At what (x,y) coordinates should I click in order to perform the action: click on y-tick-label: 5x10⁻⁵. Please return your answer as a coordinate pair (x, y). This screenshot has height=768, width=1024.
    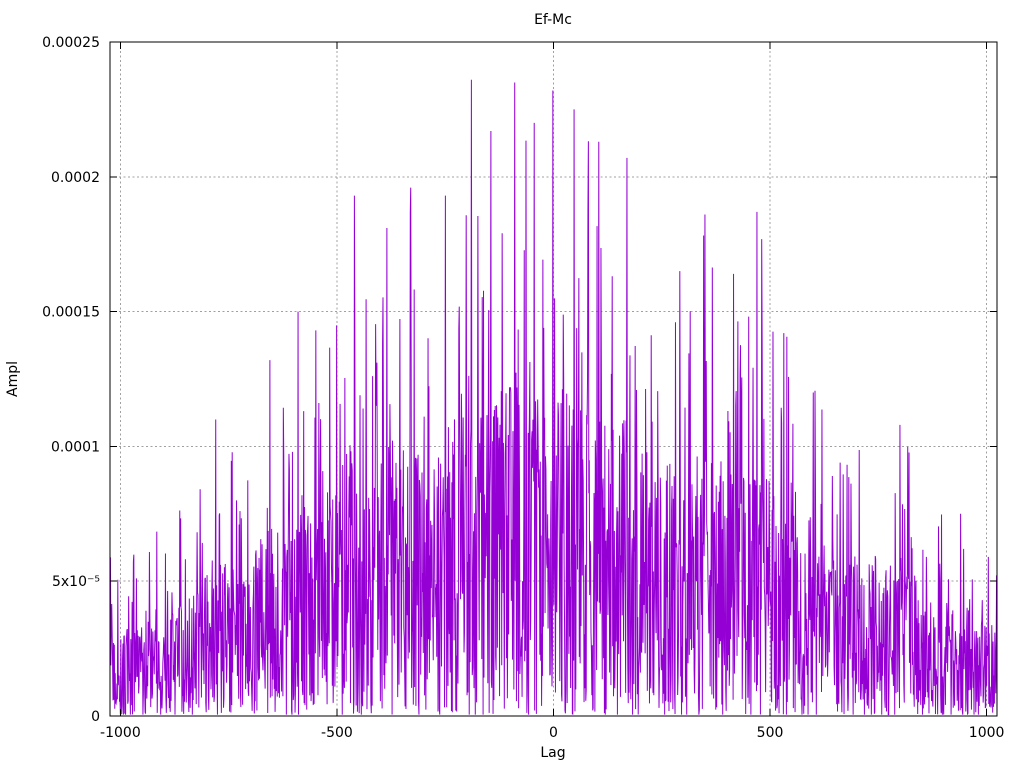
    Looking at the image, I should click on (76, 582).